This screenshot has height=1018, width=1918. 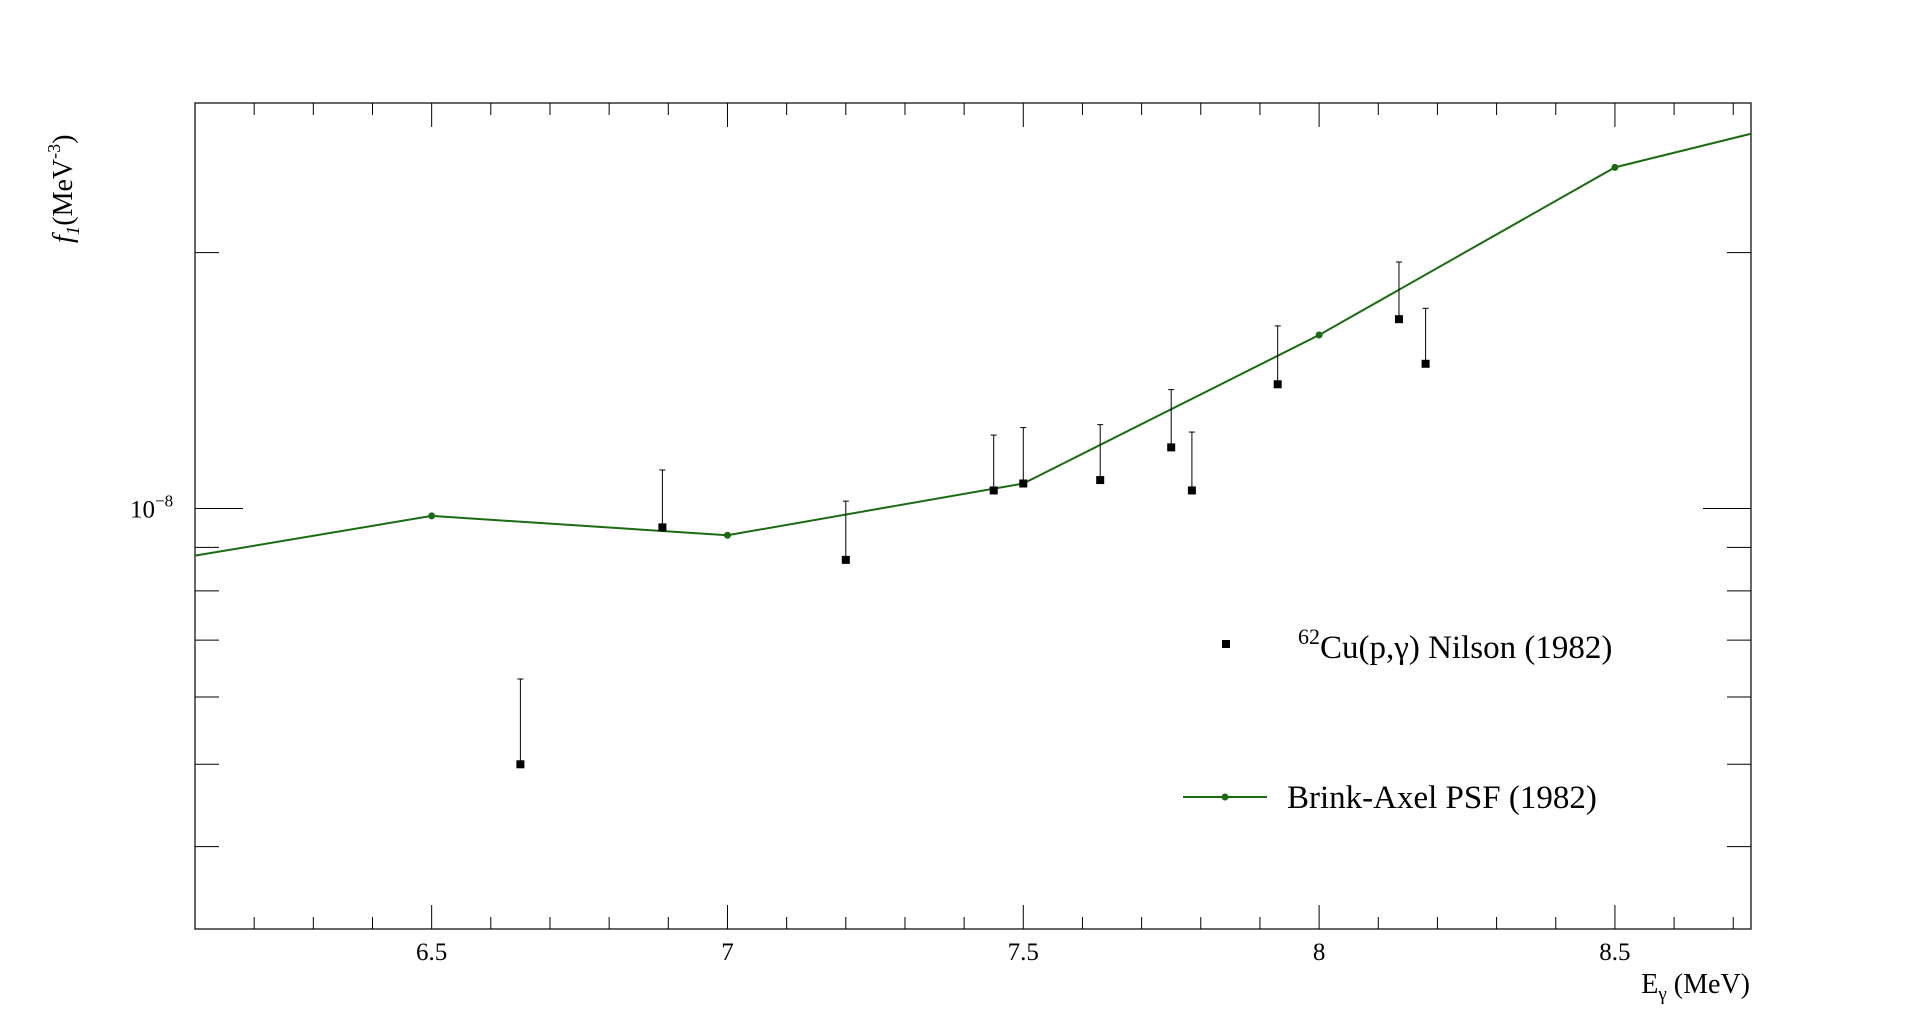 I want to click on x-axis-title-main: E, so click(x=1649, y=984).